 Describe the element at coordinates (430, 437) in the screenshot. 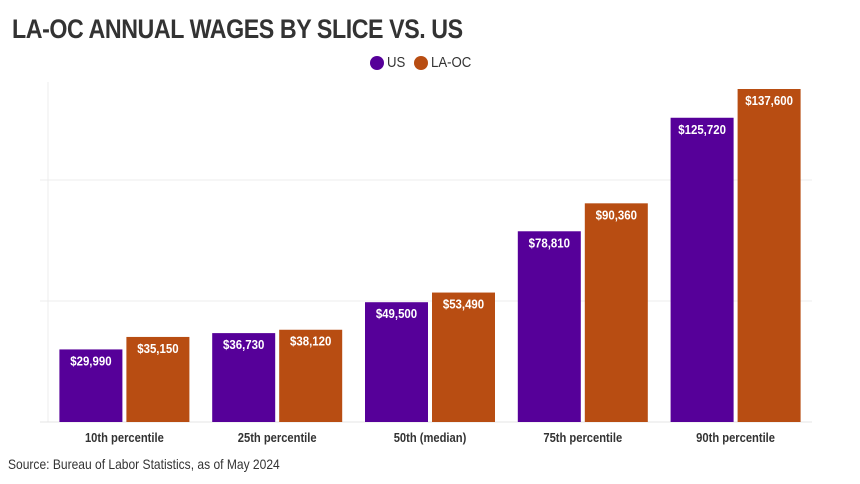

I see `x-tick-label: 50th (median)` at that location.